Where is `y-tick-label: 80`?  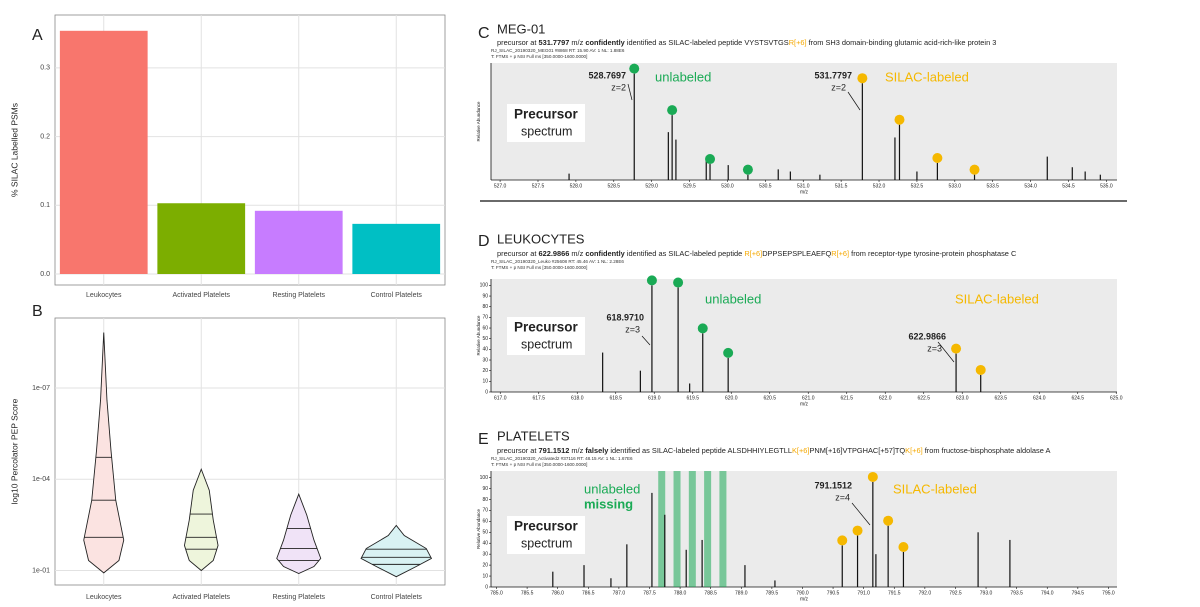 y-tick-label: 80 is located at coordinates (485, 500).